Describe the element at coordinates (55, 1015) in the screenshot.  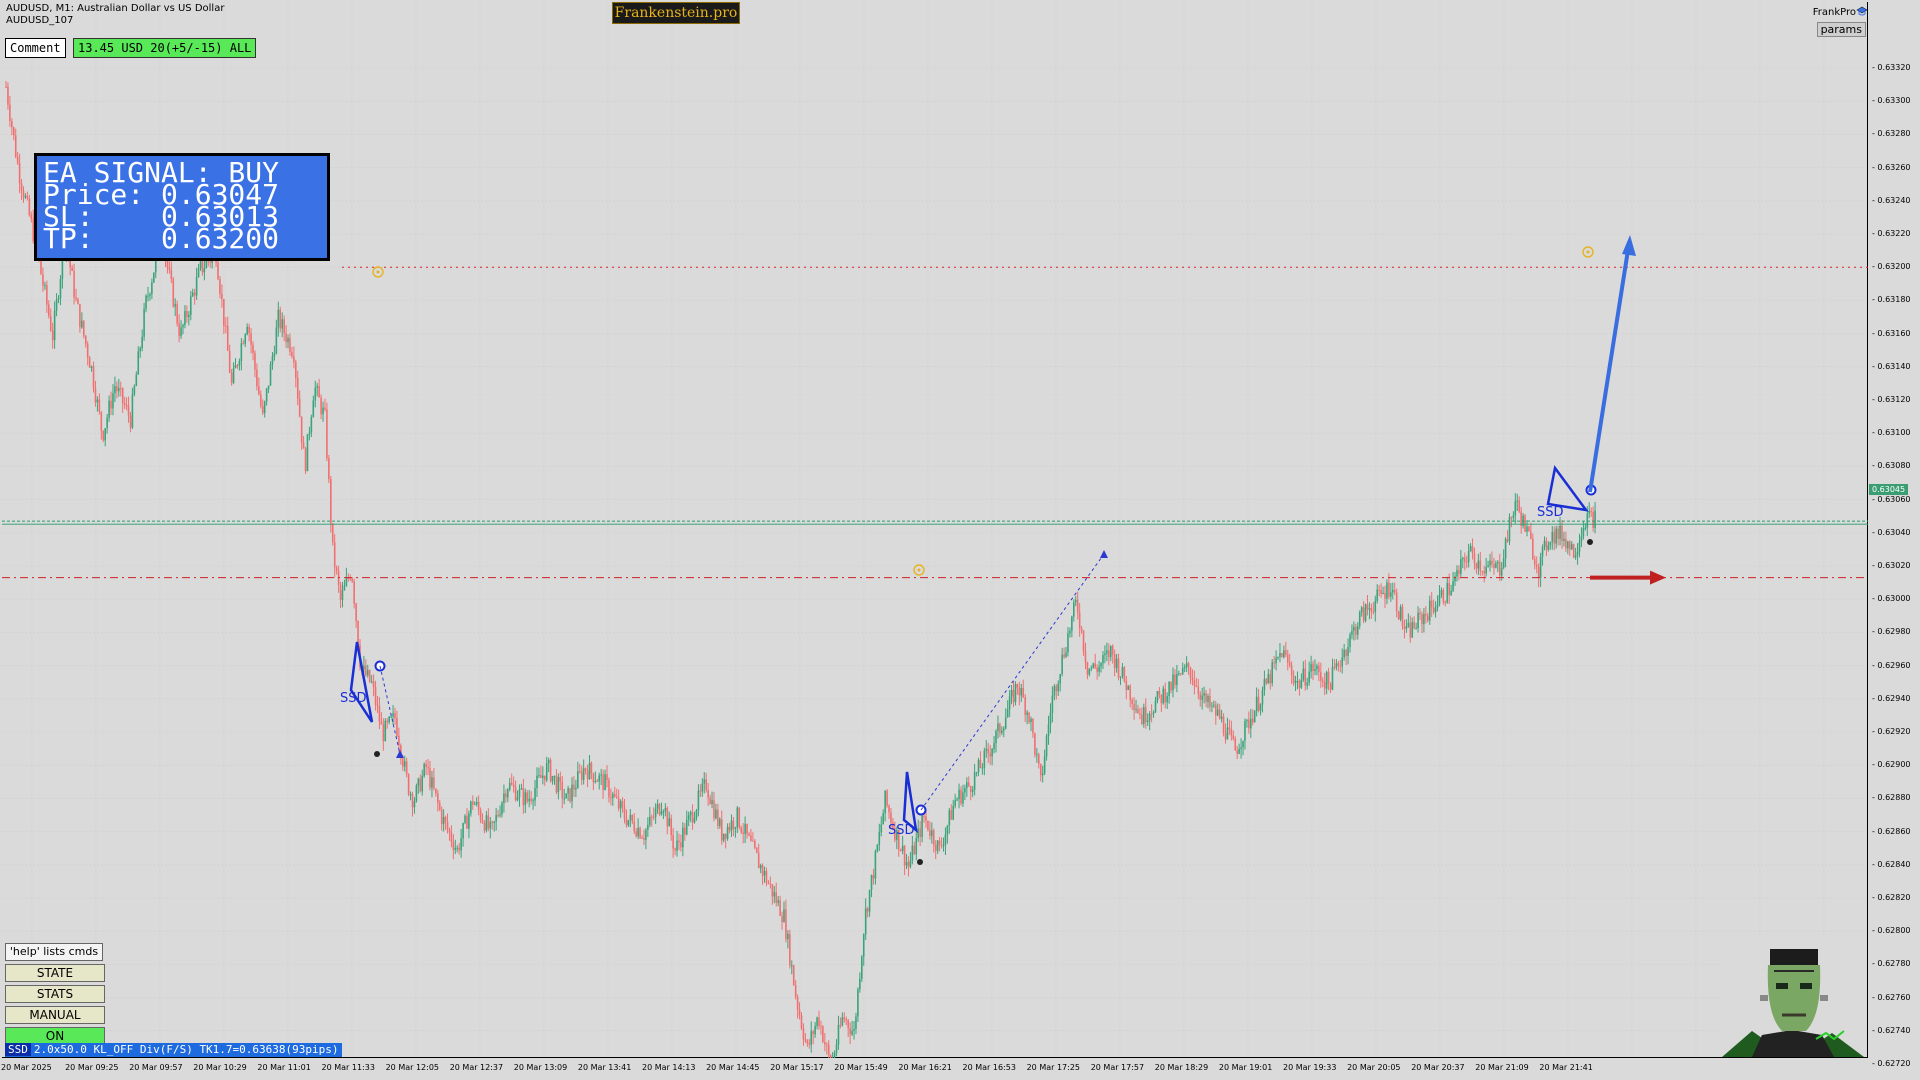
I see `manual-button: MANUAL` at that location.